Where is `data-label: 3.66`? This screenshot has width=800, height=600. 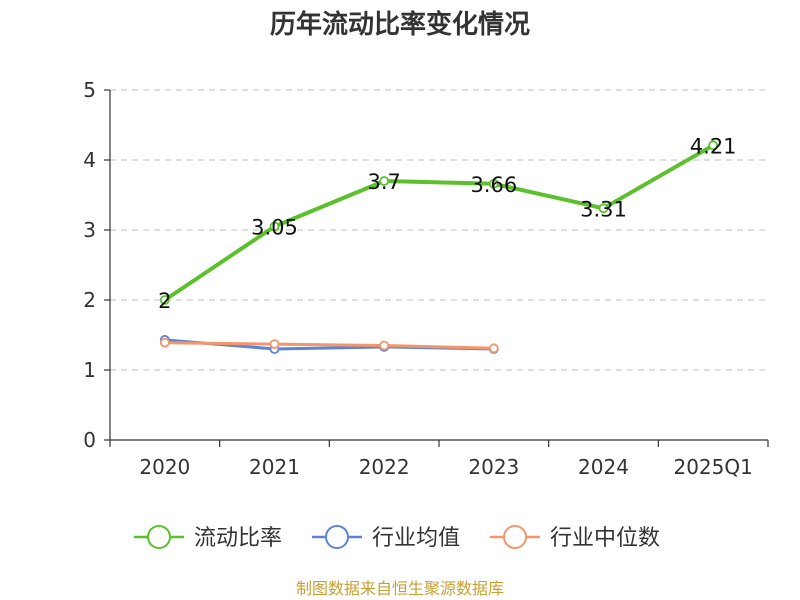
data-label: 3.66 is located at coordinates (493, 185).